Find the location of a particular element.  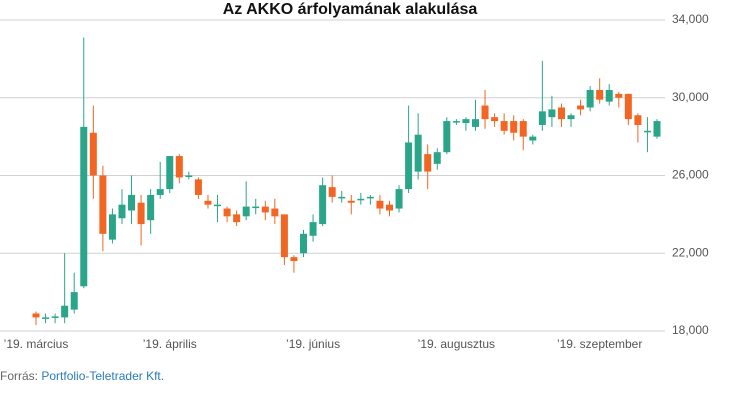

x-tick-label: ’19. június is located at coordinates (313, 344).